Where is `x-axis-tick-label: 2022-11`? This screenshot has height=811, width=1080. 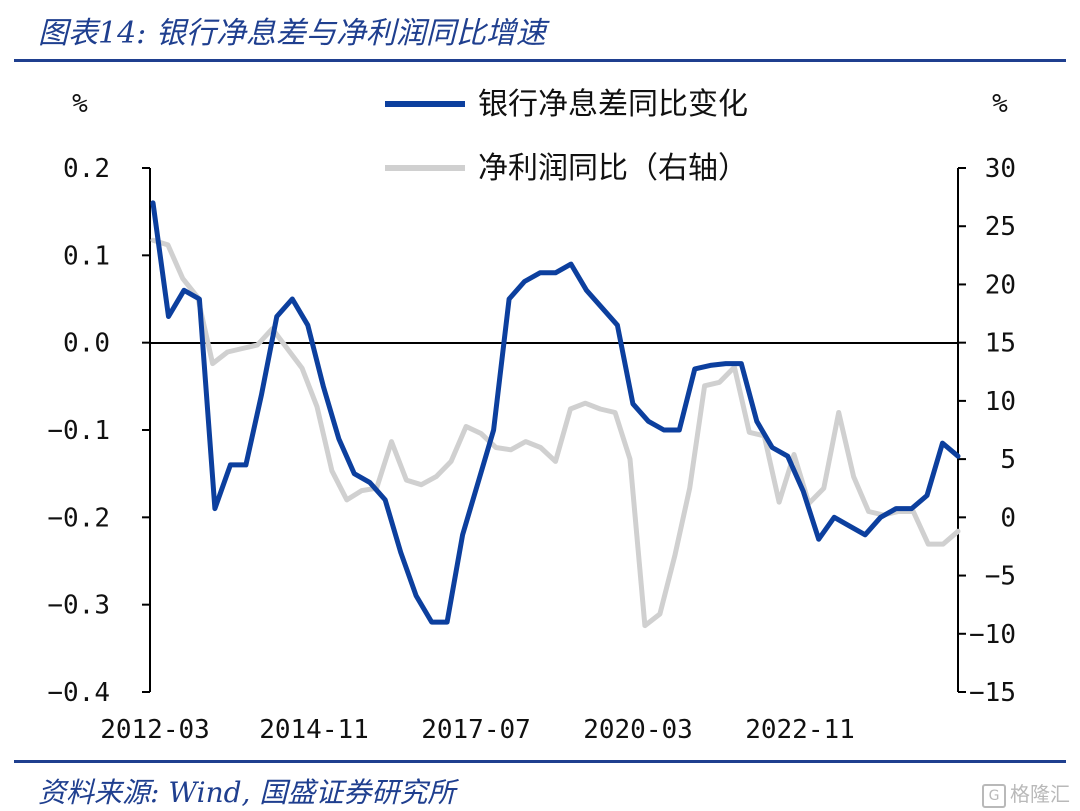
x-axis-tick-label: 2022-11 is located at coordinates (800, 730).